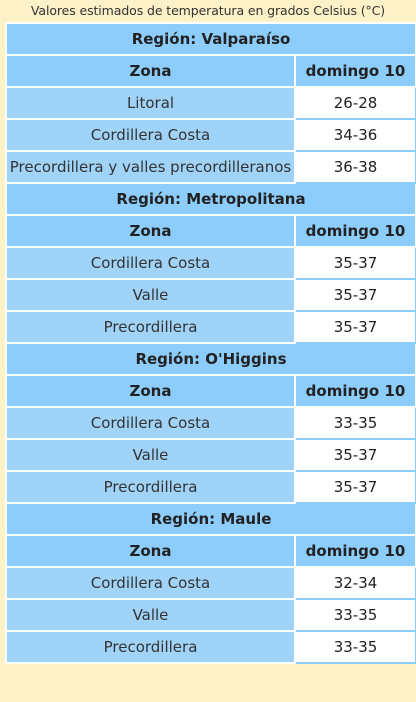  What do you see at coordinates (150, 103) in the screenshot?
I see `zone-cell: Litoral` at bounding box center [150, 103].